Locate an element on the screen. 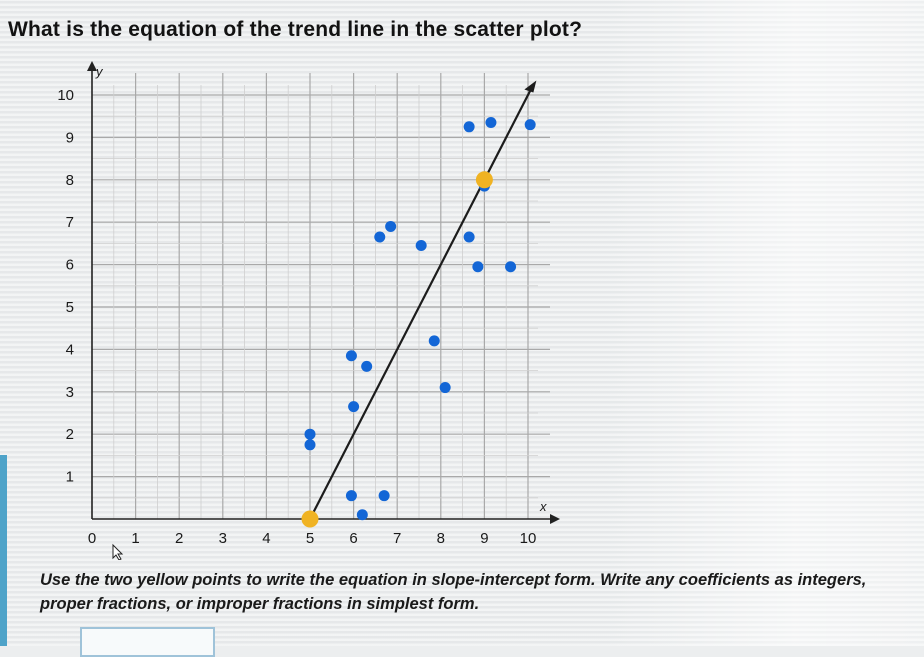  y-tick-label: 9 is located at coordinates (70, 137).